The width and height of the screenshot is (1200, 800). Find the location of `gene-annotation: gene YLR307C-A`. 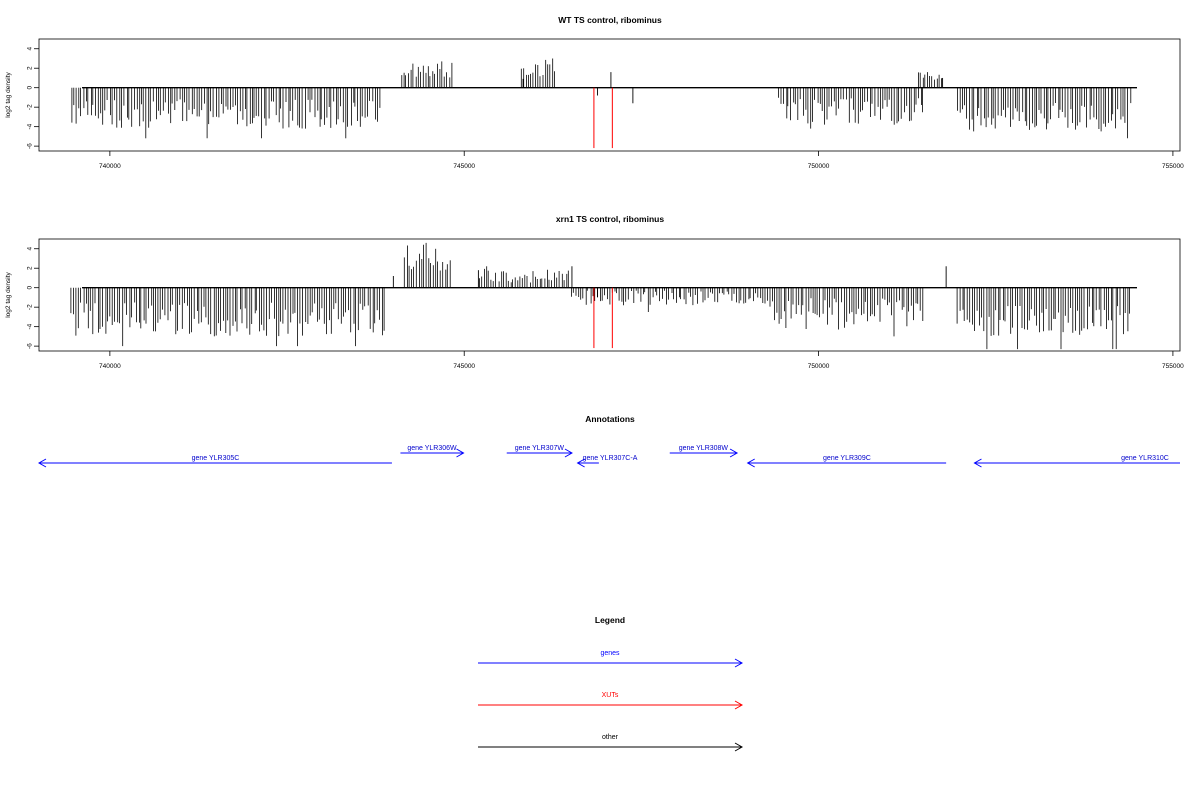

gene-annotation: gene YLR307C-A is located at coordinates (607, 461).